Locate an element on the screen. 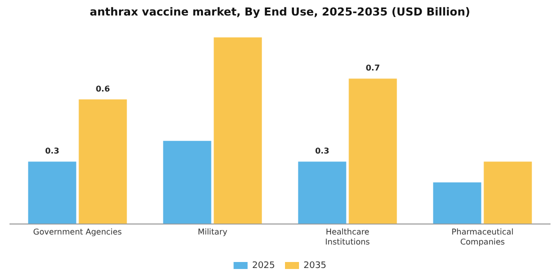 This screenshot has height=280, width=560. x-tick-label: Healthcare Institutions is located at coordinates (347, 237).